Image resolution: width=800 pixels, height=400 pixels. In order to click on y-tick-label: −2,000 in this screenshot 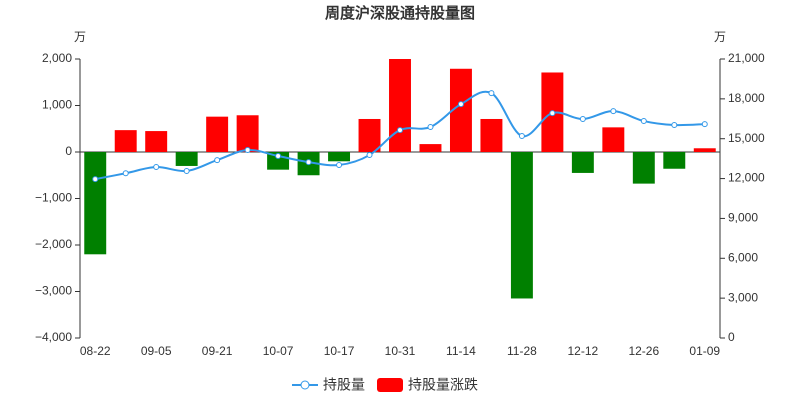, I will do `click(53, 244)`.